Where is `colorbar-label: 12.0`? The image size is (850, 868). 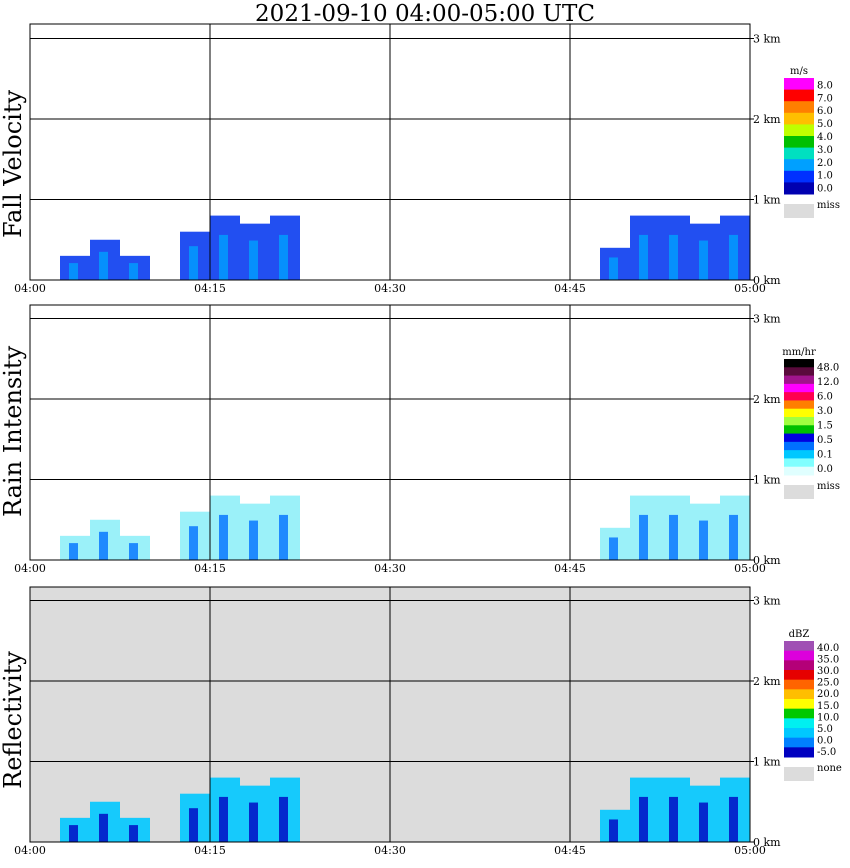 colorbar-label: 12.0 is located at coordinates (828, 382).